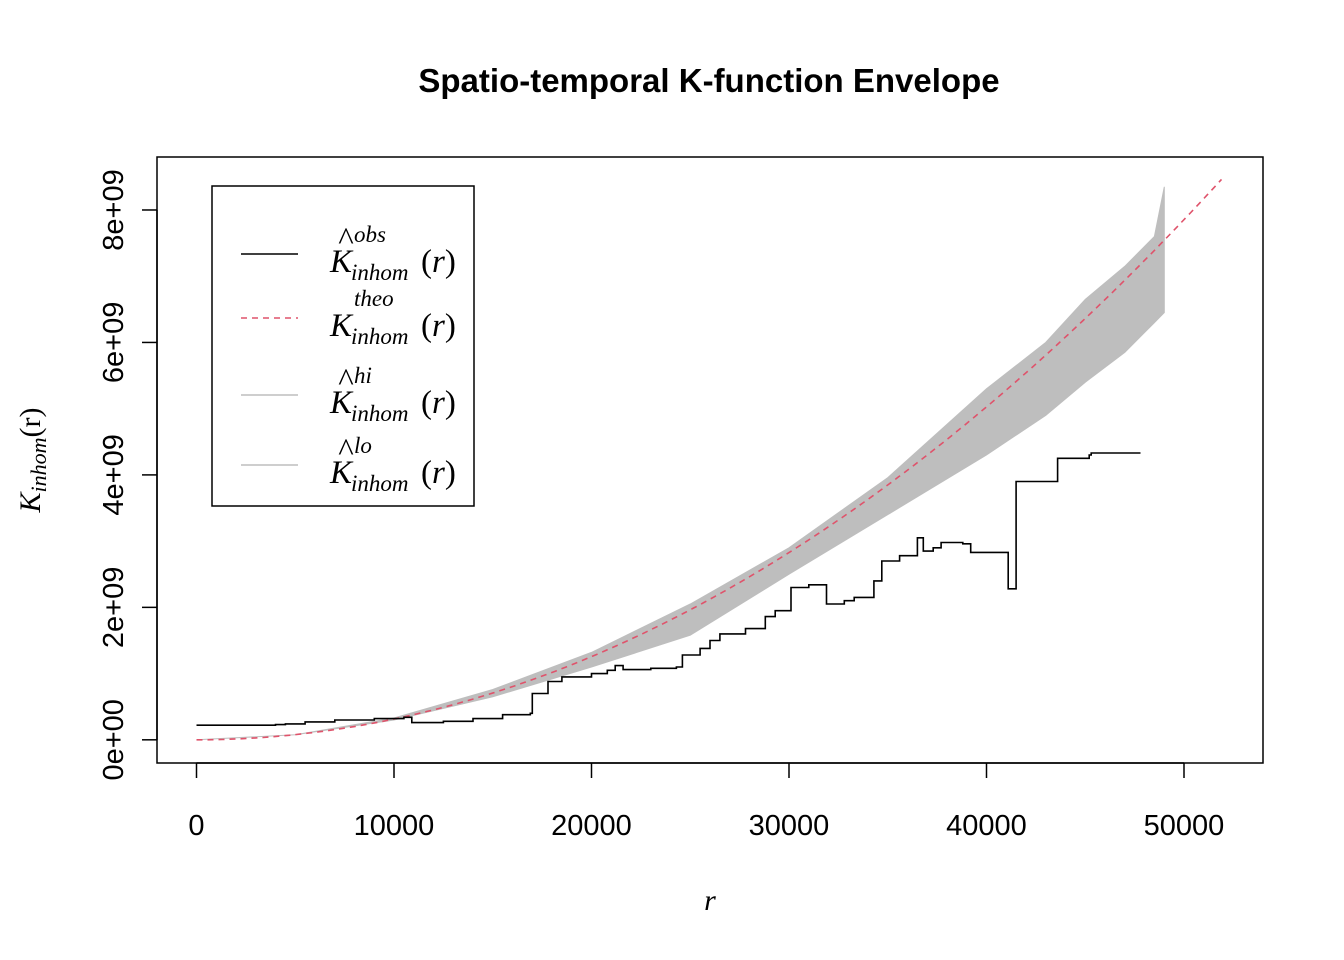  What do you see at coordinates (30, 423) in the screenshot?
I see `y-axis-label-arg: (r)` at bounding box center [30, 423].